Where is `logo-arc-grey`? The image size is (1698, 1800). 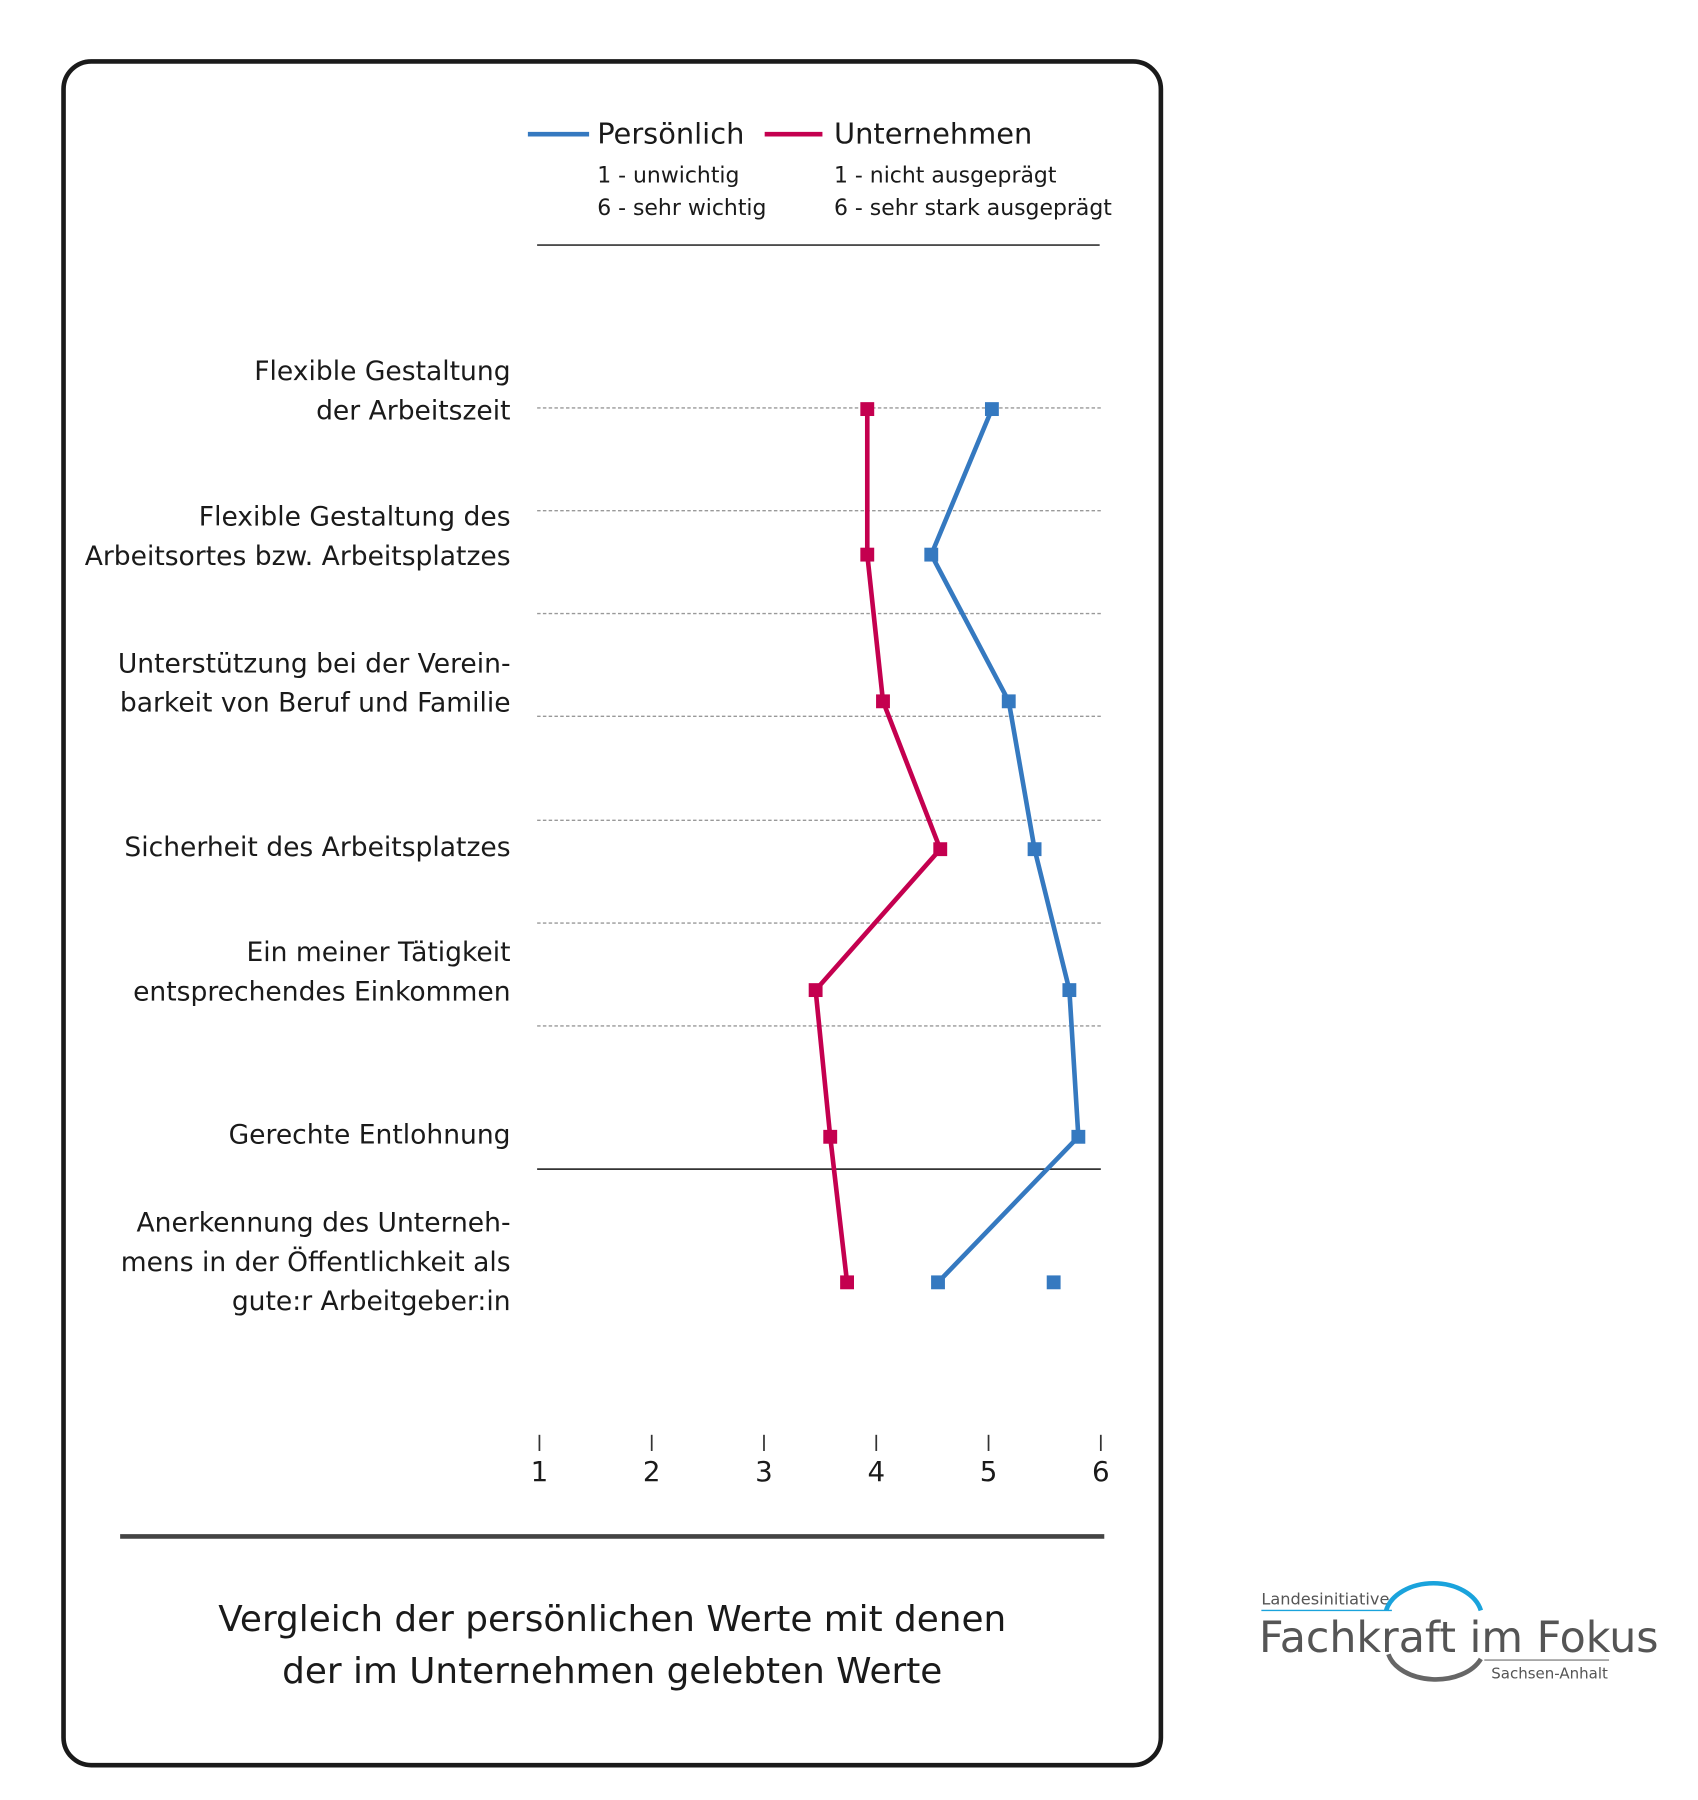 logo-arc-grey is located at coordinates (1434, 1667).